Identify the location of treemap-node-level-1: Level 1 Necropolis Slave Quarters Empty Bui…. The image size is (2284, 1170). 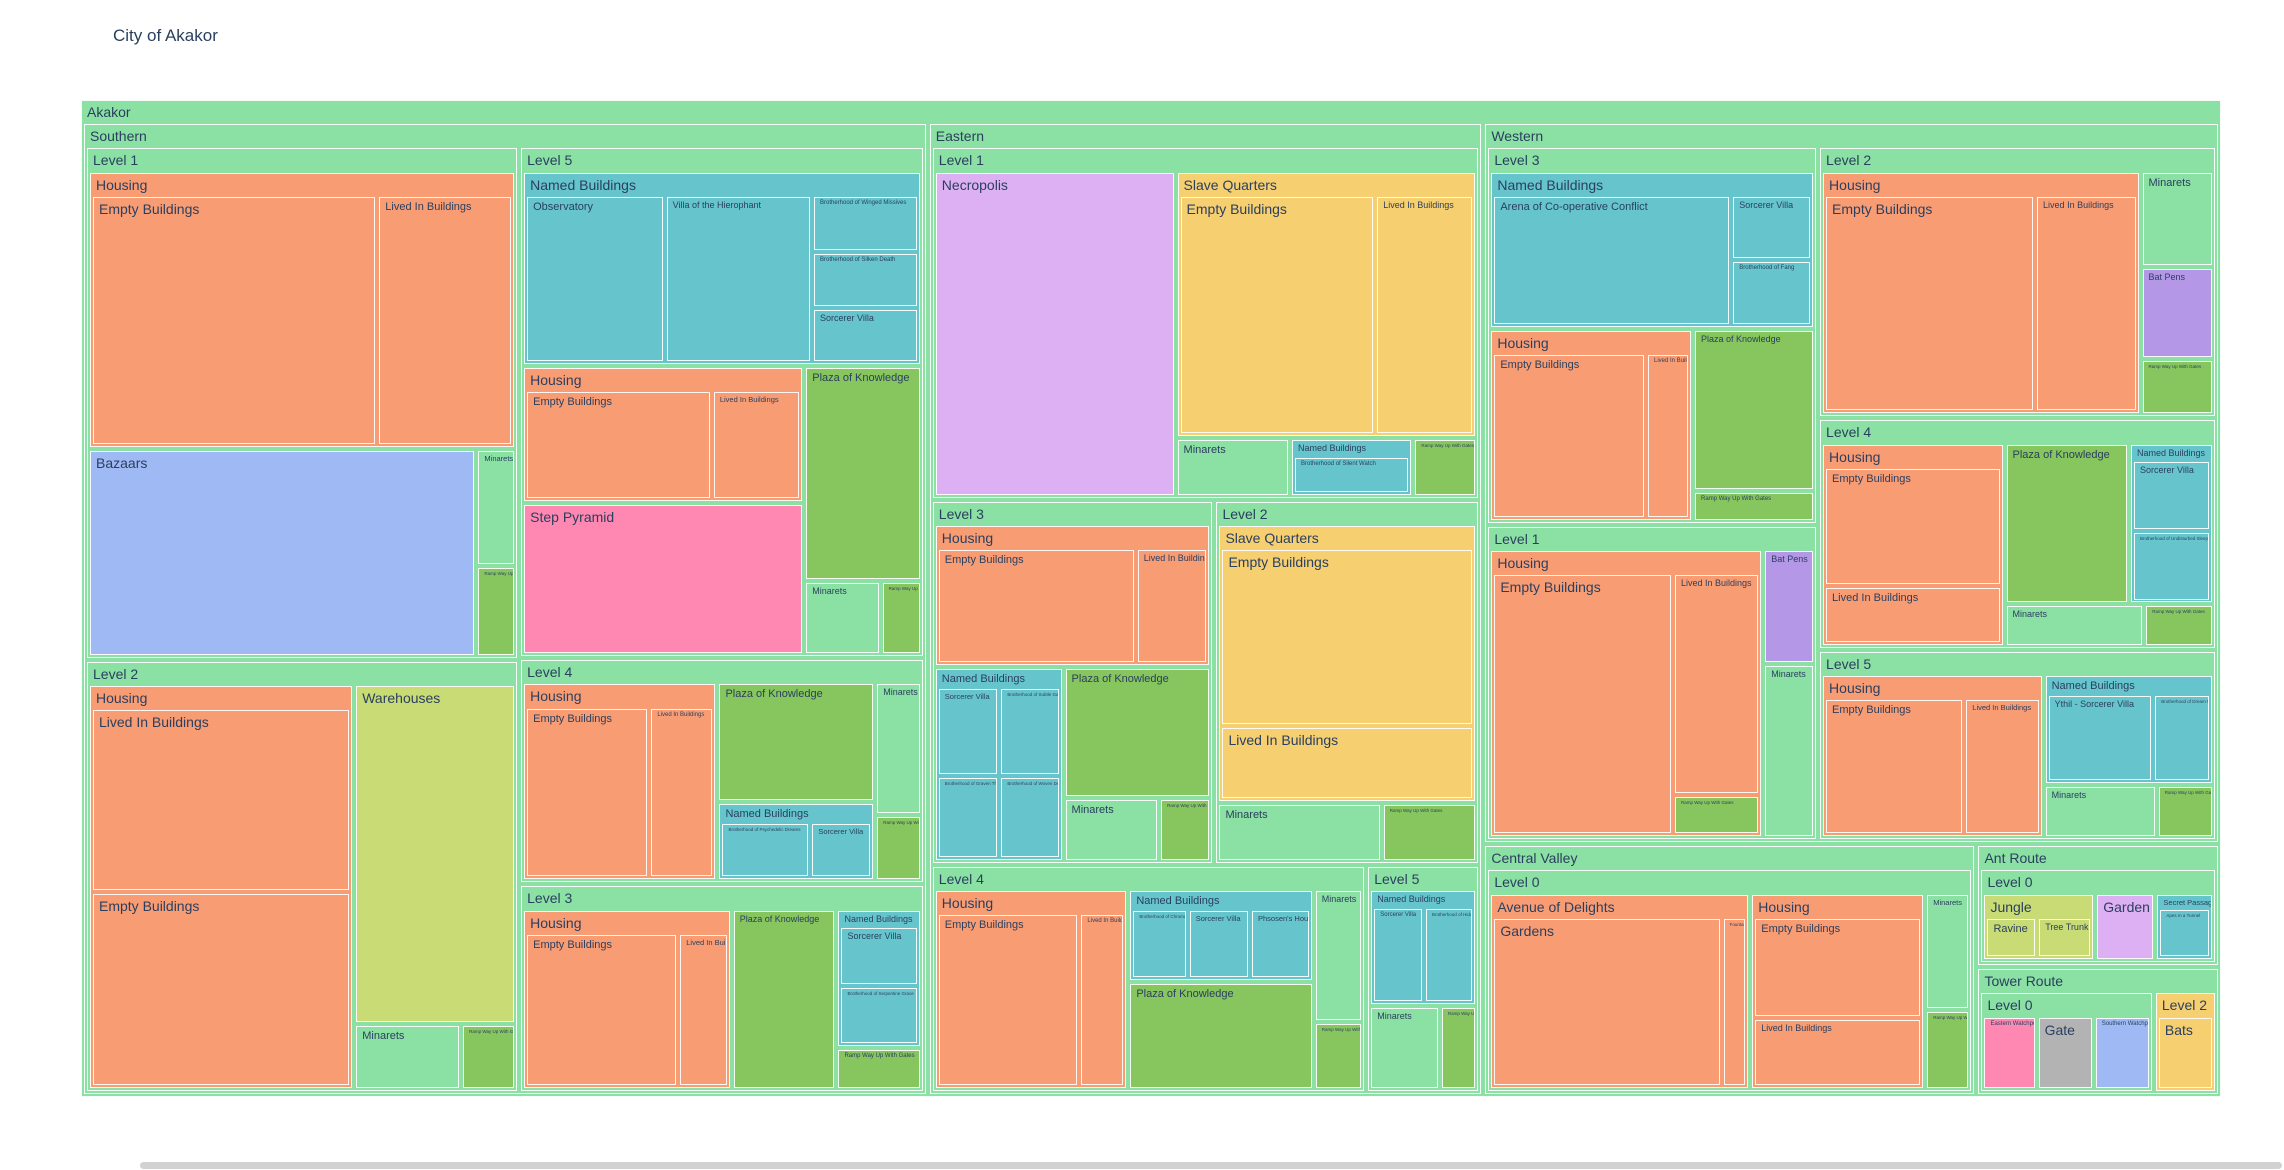
(1205, 323).